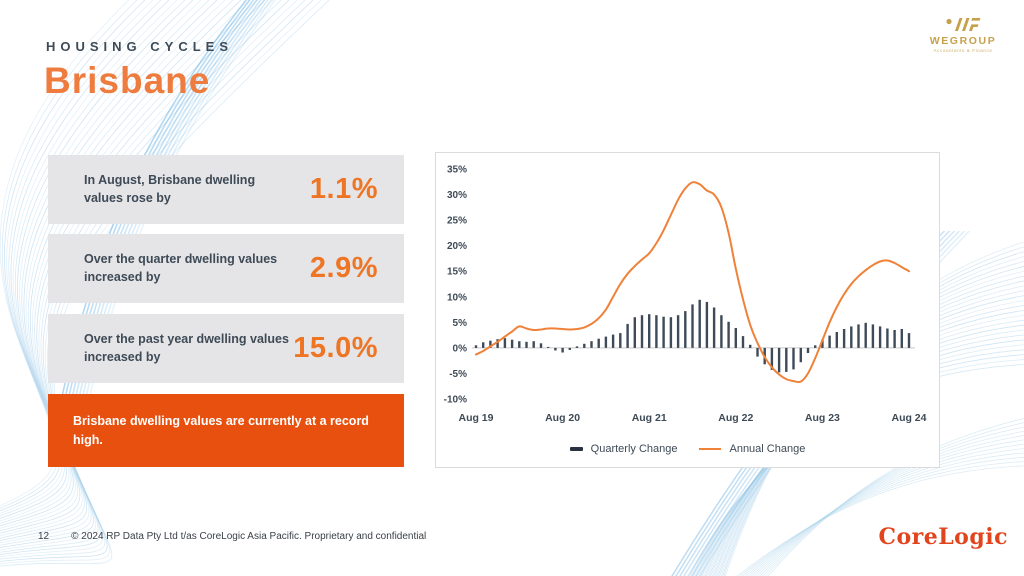  Describe the element at coordinates (457, 297) in the screenshot. I see `y-axis-tick-label: 10%` at that location.